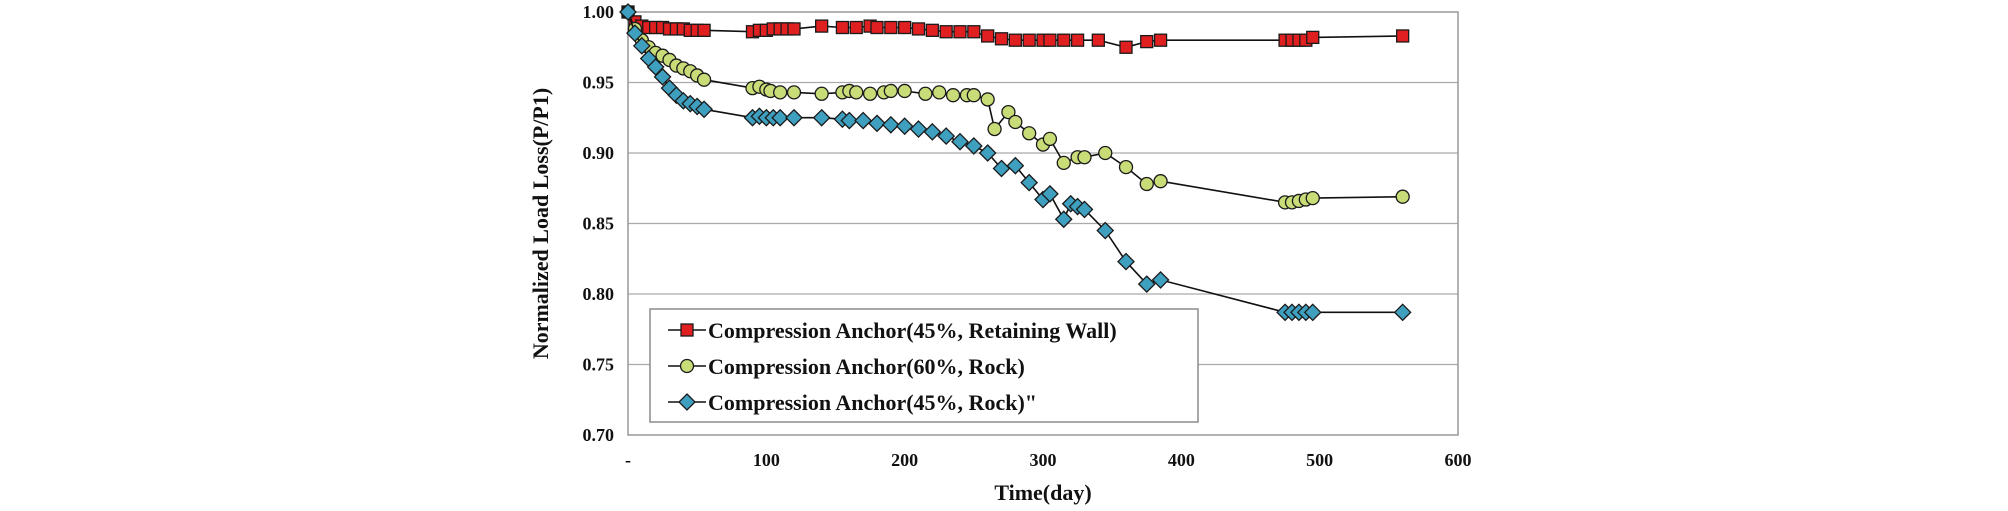 This screenshot has width=2008, height=511. I want to click on legend-square-marker, so click(687, 330).